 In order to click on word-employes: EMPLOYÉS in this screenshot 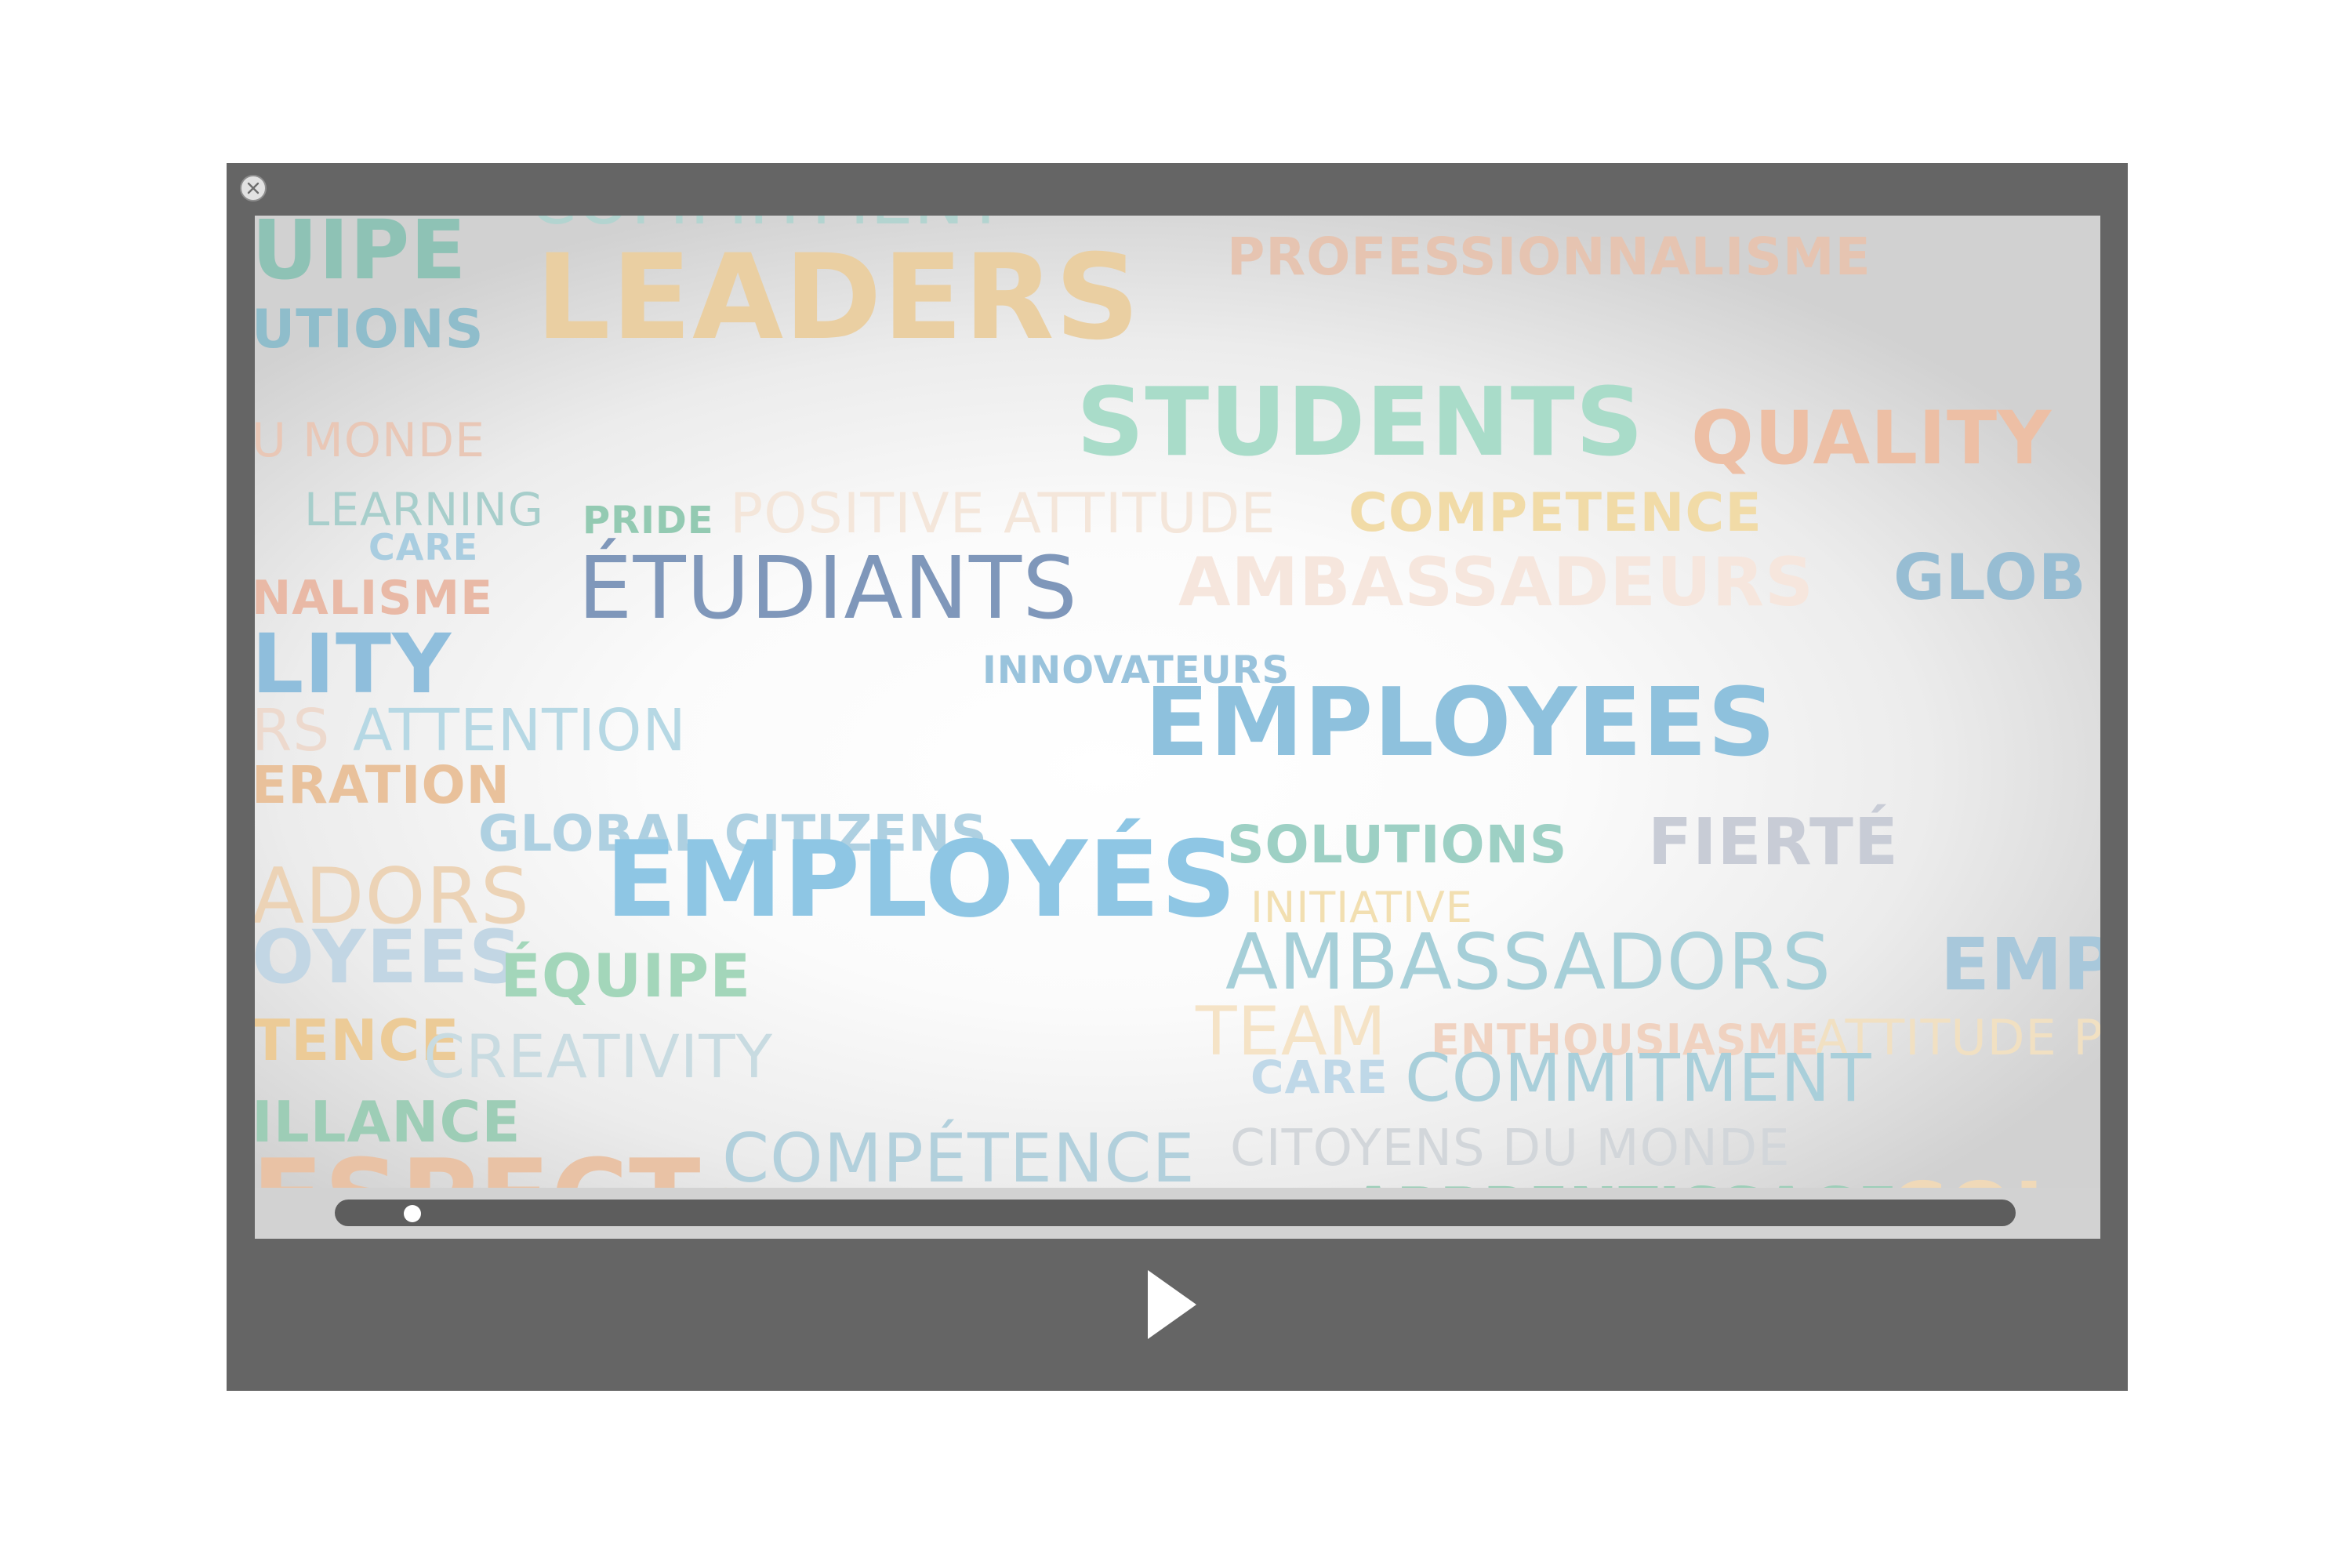, I will do `click(921, 879)`.